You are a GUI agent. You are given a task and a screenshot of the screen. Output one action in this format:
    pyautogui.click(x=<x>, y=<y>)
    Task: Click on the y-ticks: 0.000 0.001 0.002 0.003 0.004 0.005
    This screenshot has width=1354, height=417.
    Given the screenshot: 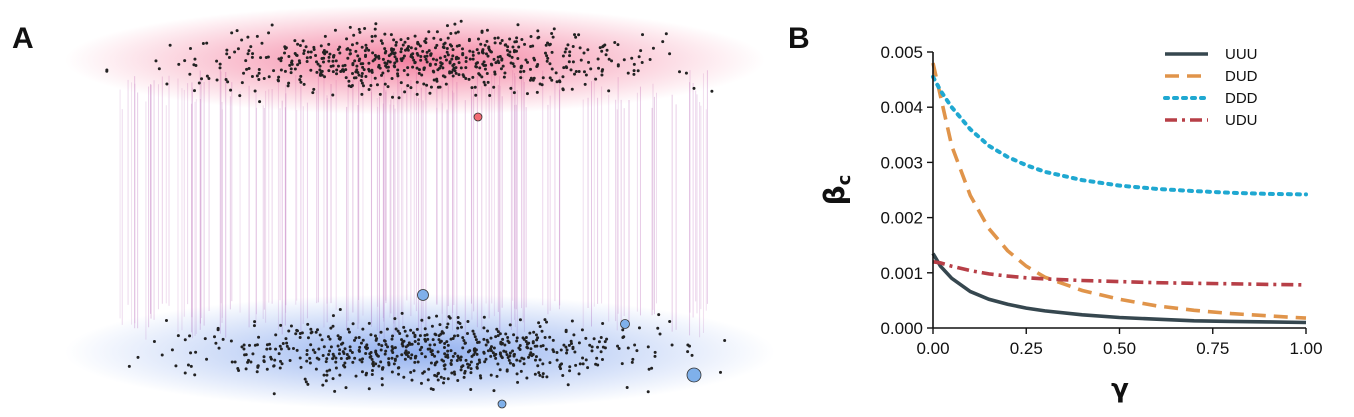 What is the action you would take?
    pyautogui.click(x=906, y=190)
    